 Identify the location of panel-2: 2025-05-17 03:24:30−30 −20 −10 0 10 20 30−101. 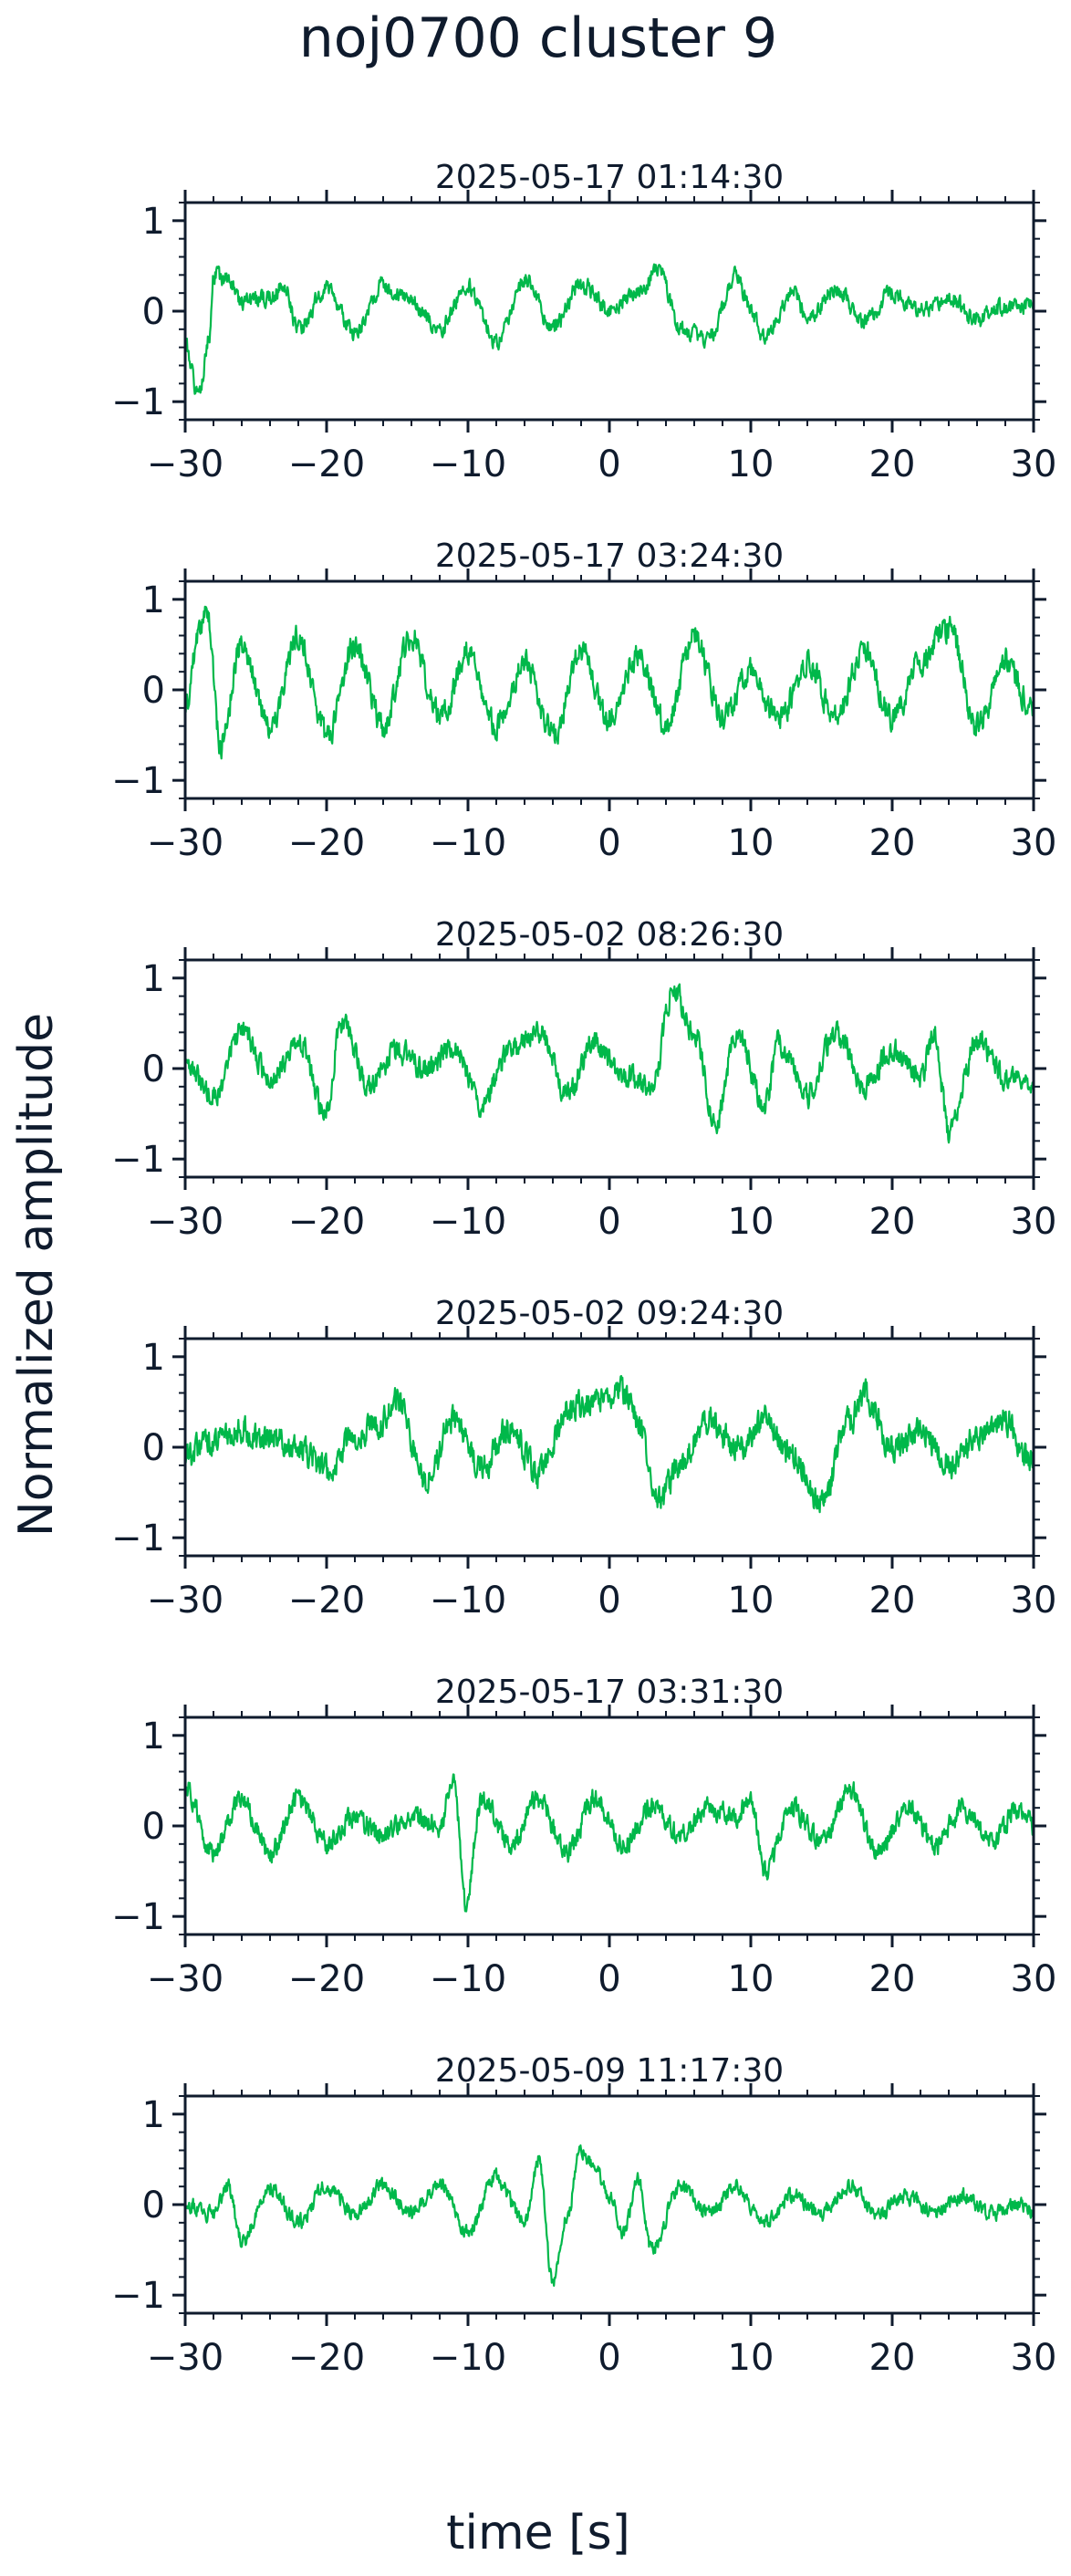
(583, 700).